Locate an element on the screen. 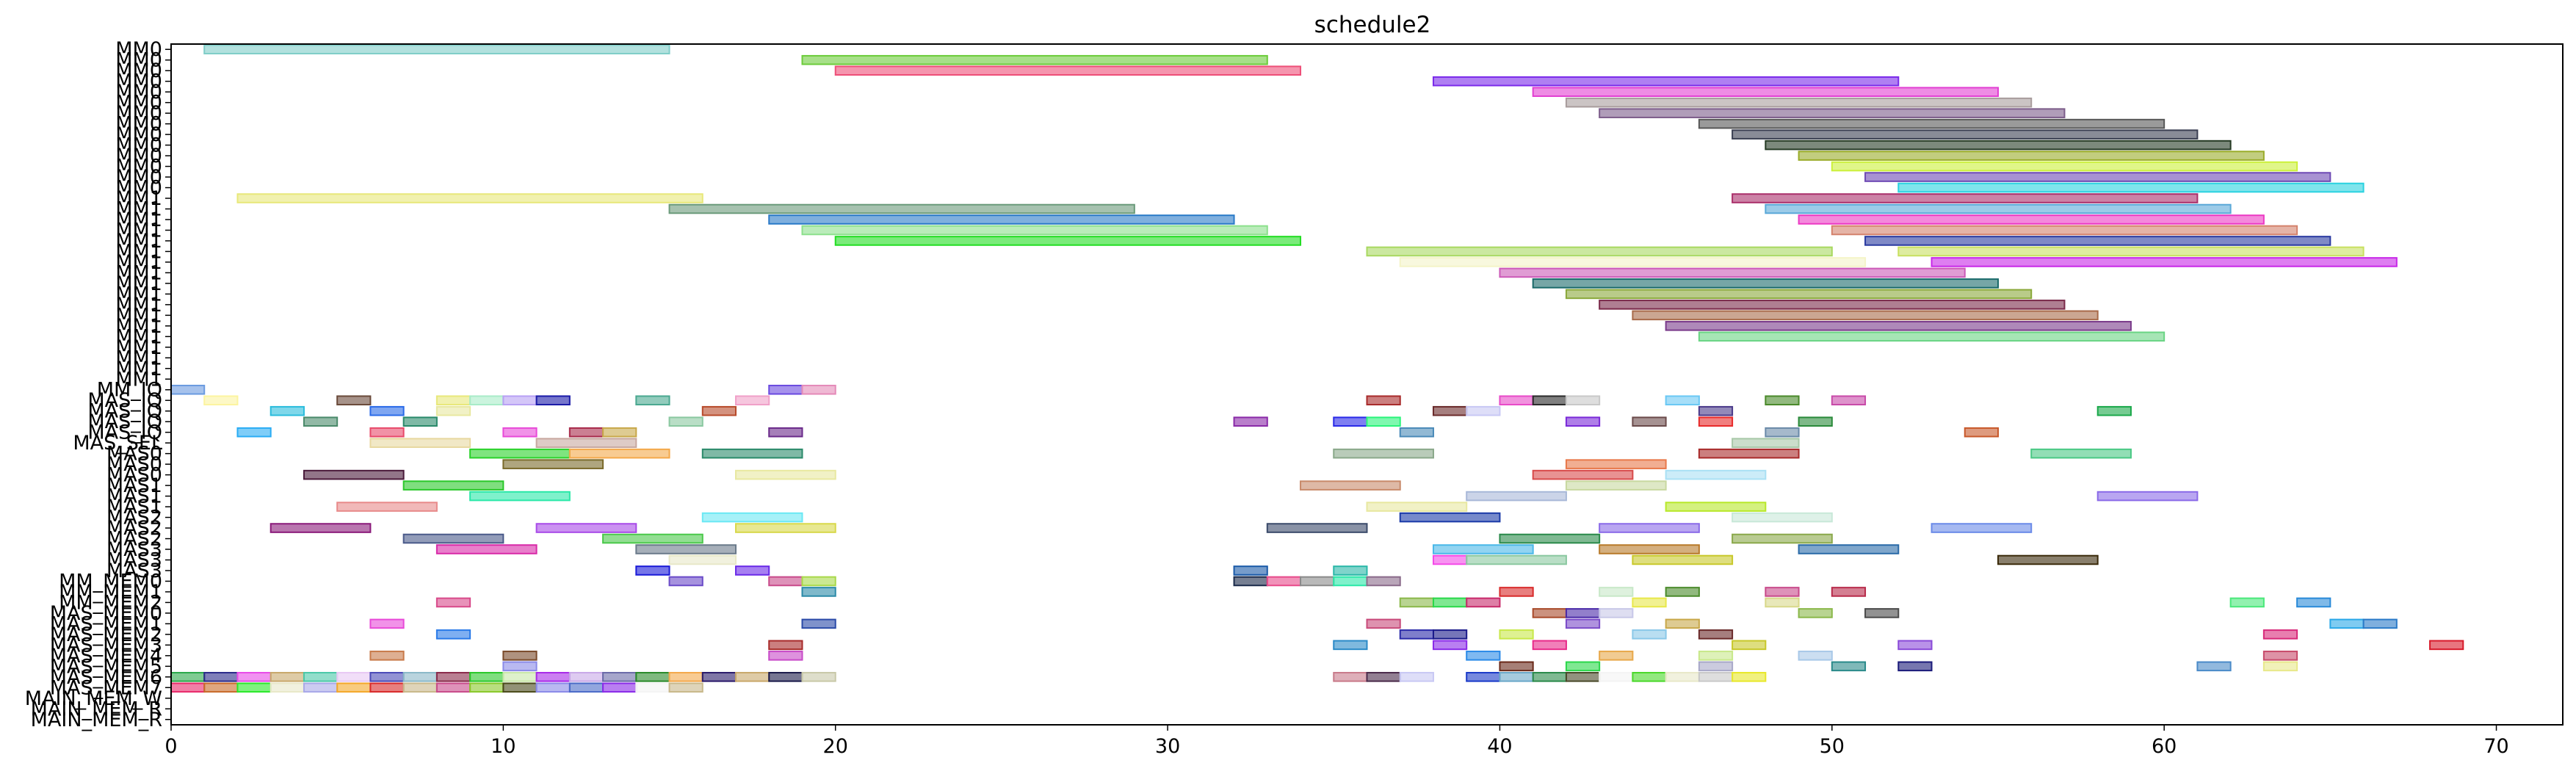  y-tick-label: MAS_MEM3 is located at coordinates (106, 645).